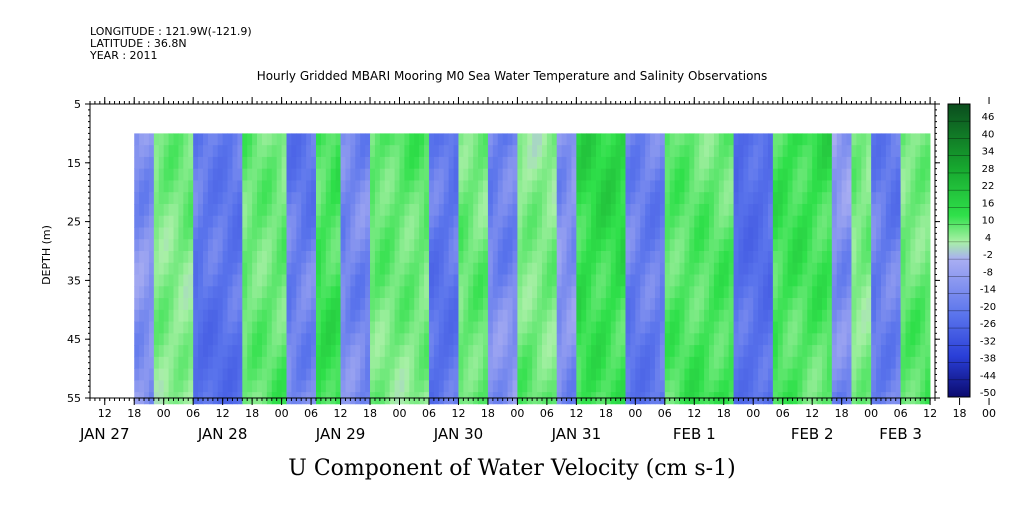  Describe the element at coordinates (694, 413) in the screenshot. I see `x-hour-label: 12` at that location.